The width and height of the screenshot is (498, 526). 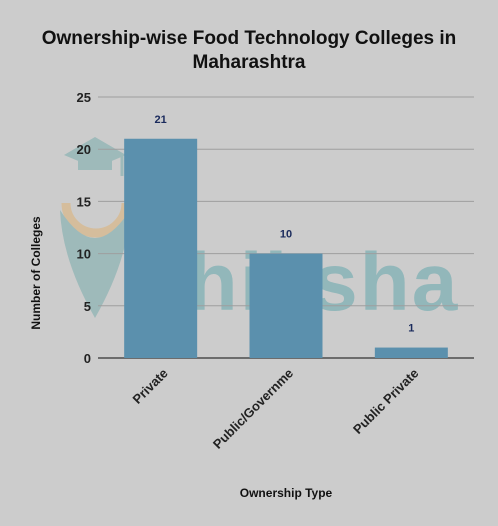 What do you see at coordinates (286, 235) in the screenshot?
I see `data-label: 10` at bounding box center [286, 235].